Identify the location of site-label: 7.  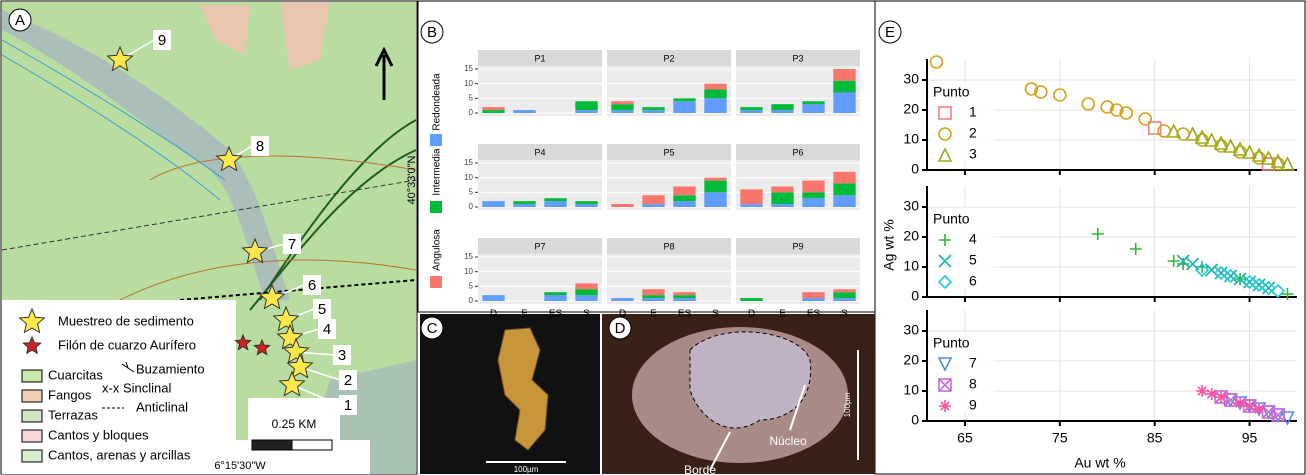
(292, 244).